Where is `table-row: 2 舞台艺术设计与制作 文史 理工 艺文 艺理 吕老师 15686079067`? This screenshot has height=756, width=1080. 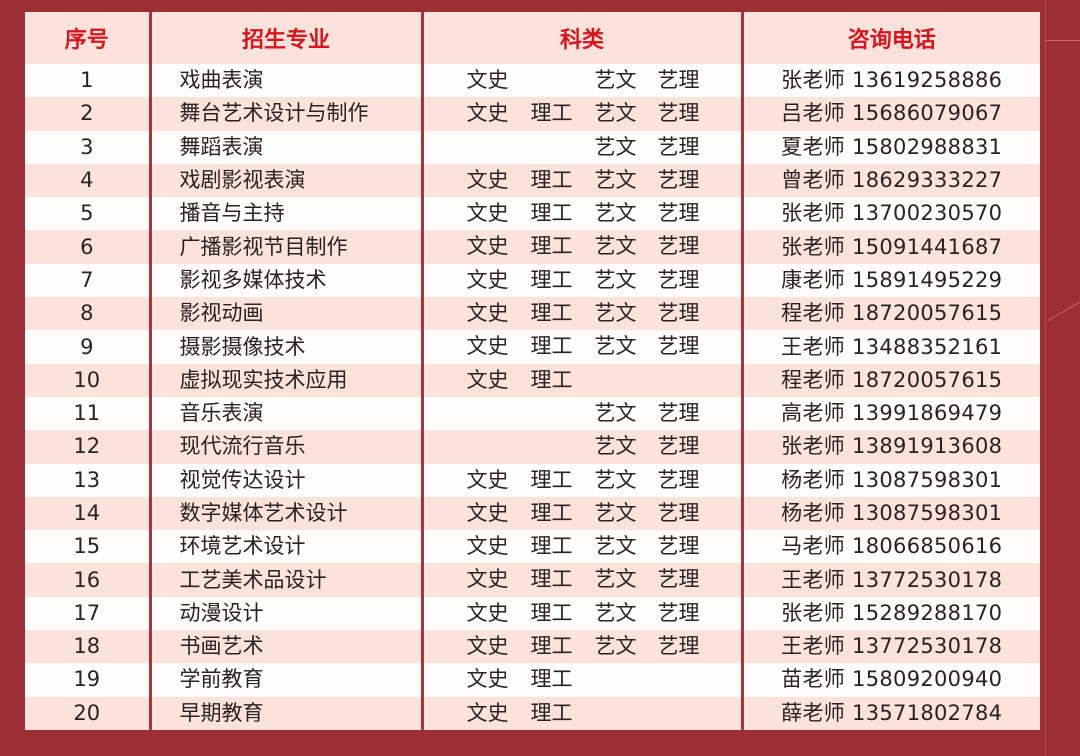
table-row: 2 舞台艺术设计与制作 文史 理工 艺文 艺理 吕老师 15686079067 is located at coordinates (532, 114).